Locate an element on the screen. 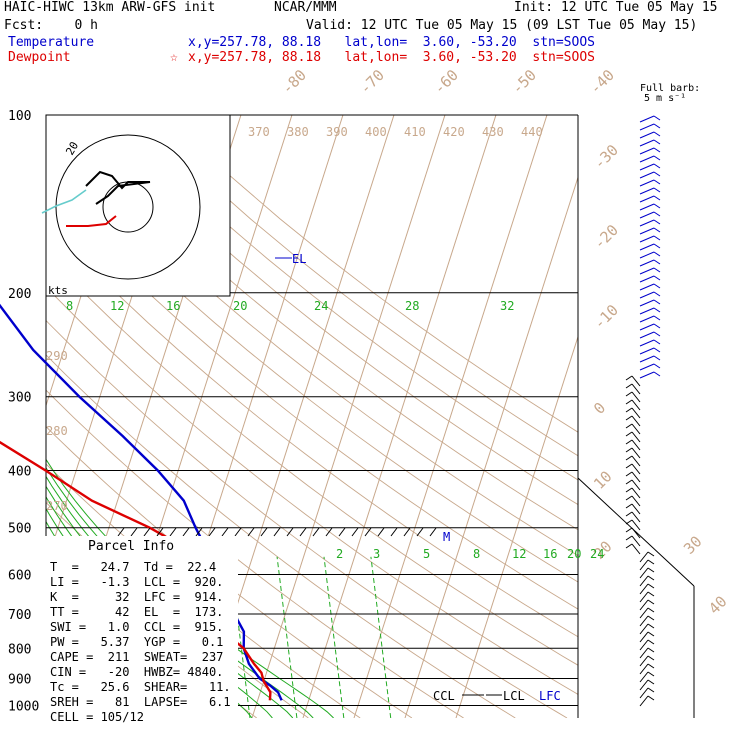  theta-e-label: 28 is located at coordinates (412, 306).